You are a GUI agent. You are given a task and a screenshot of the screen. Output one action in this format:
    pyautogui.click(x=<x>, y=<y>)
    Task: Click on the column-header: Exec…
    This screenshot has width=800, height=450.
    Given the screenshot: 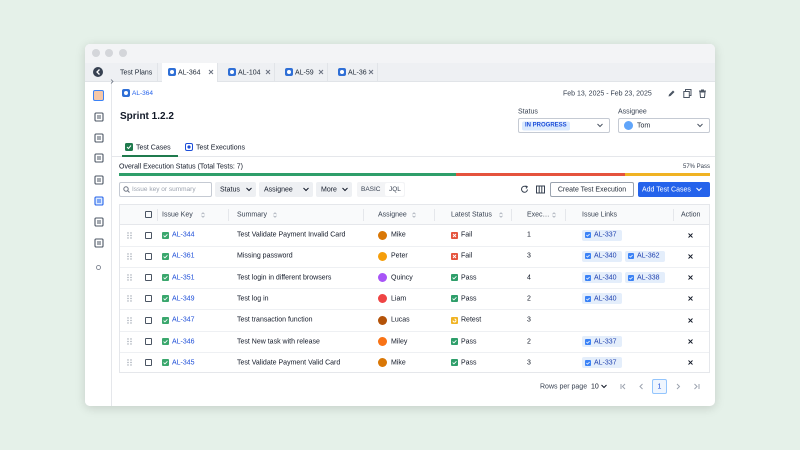 What is the action you would take?
    pyautogui.click(x=538, y=214)
    